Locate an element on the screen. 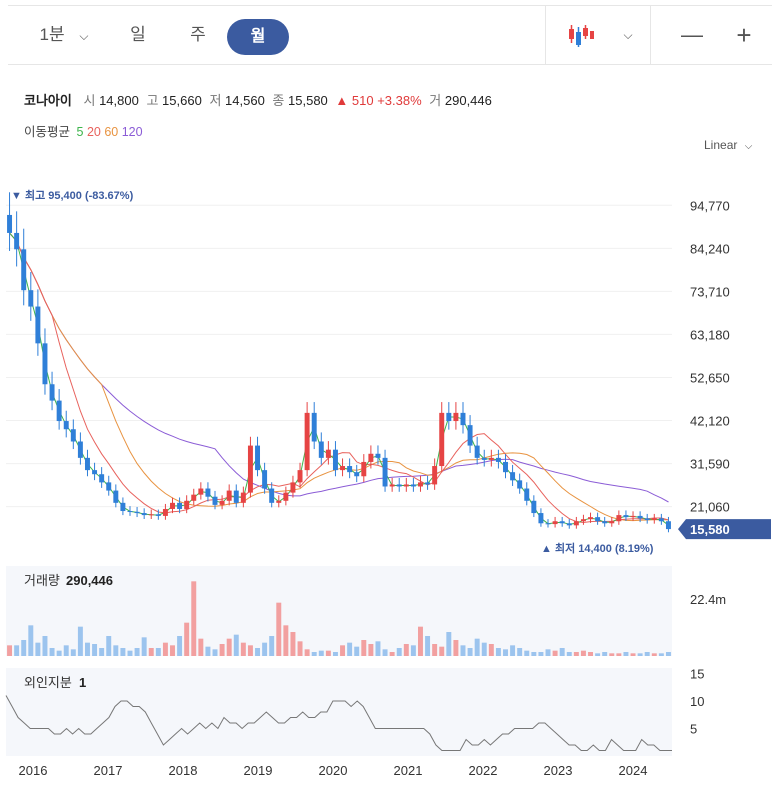  volume-panel-label: 거래량 is located at coordinates (42, 580).